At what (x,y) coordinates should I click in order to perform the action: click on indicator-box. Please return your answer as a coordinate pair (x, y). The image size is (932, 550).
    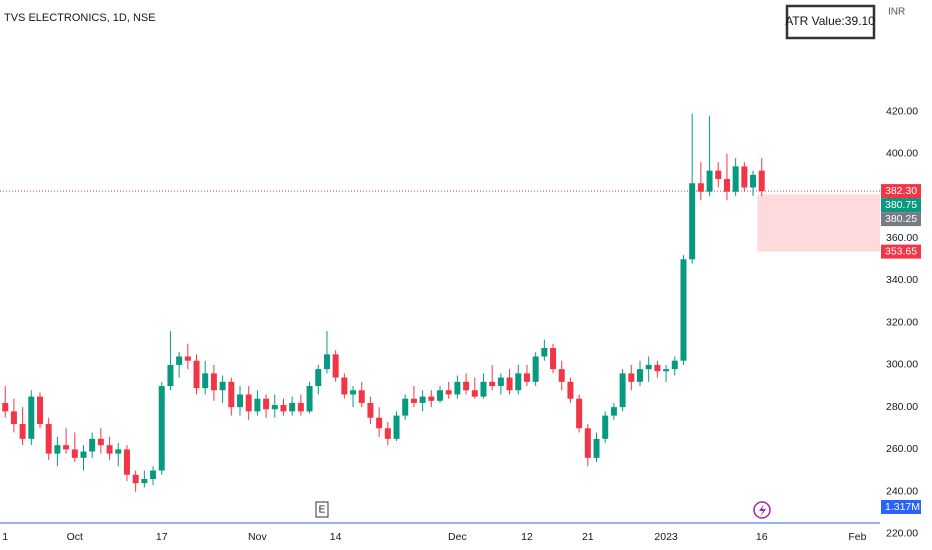
    Looking at the image, I should click on (830, 22).